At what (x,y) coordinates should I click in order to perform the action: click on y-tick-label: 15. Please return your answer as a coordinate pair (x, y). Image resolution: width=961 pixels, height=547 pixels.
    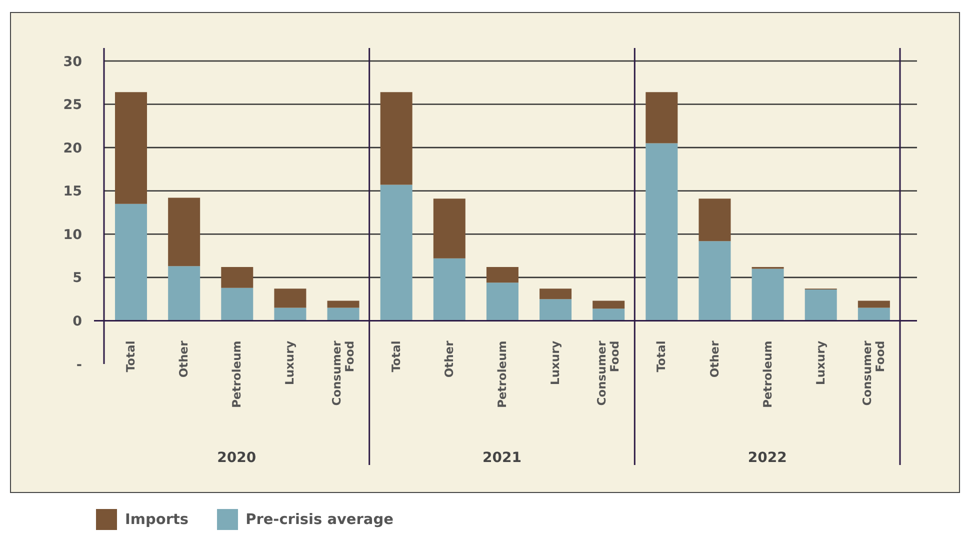
    Looking at the image, I should click on (72, 192).